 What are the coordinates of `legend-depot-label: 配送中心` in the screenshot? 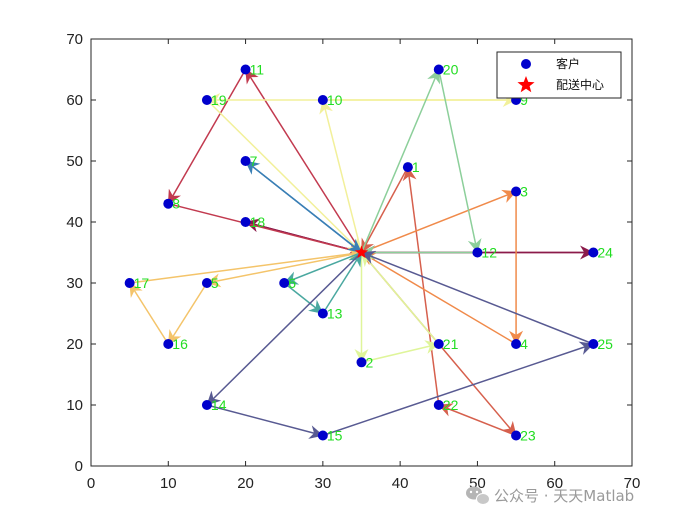 It's located at (580, 84).